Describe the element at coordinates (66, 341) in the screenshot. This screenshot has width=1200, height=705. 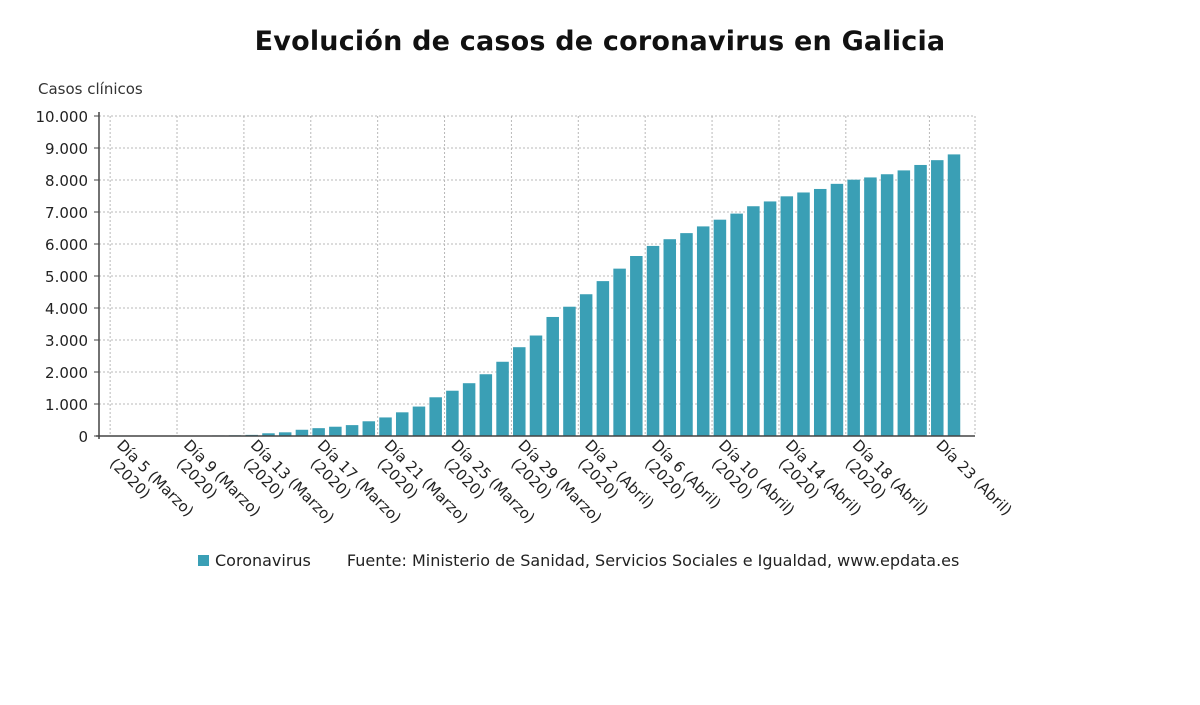
I see `y-tick-label: 3.000` at that location.